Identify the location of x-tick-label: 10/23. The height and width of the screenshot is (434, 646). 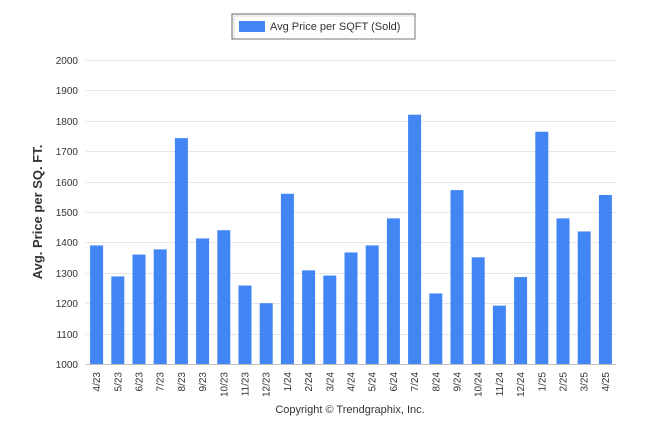
(224, 384).